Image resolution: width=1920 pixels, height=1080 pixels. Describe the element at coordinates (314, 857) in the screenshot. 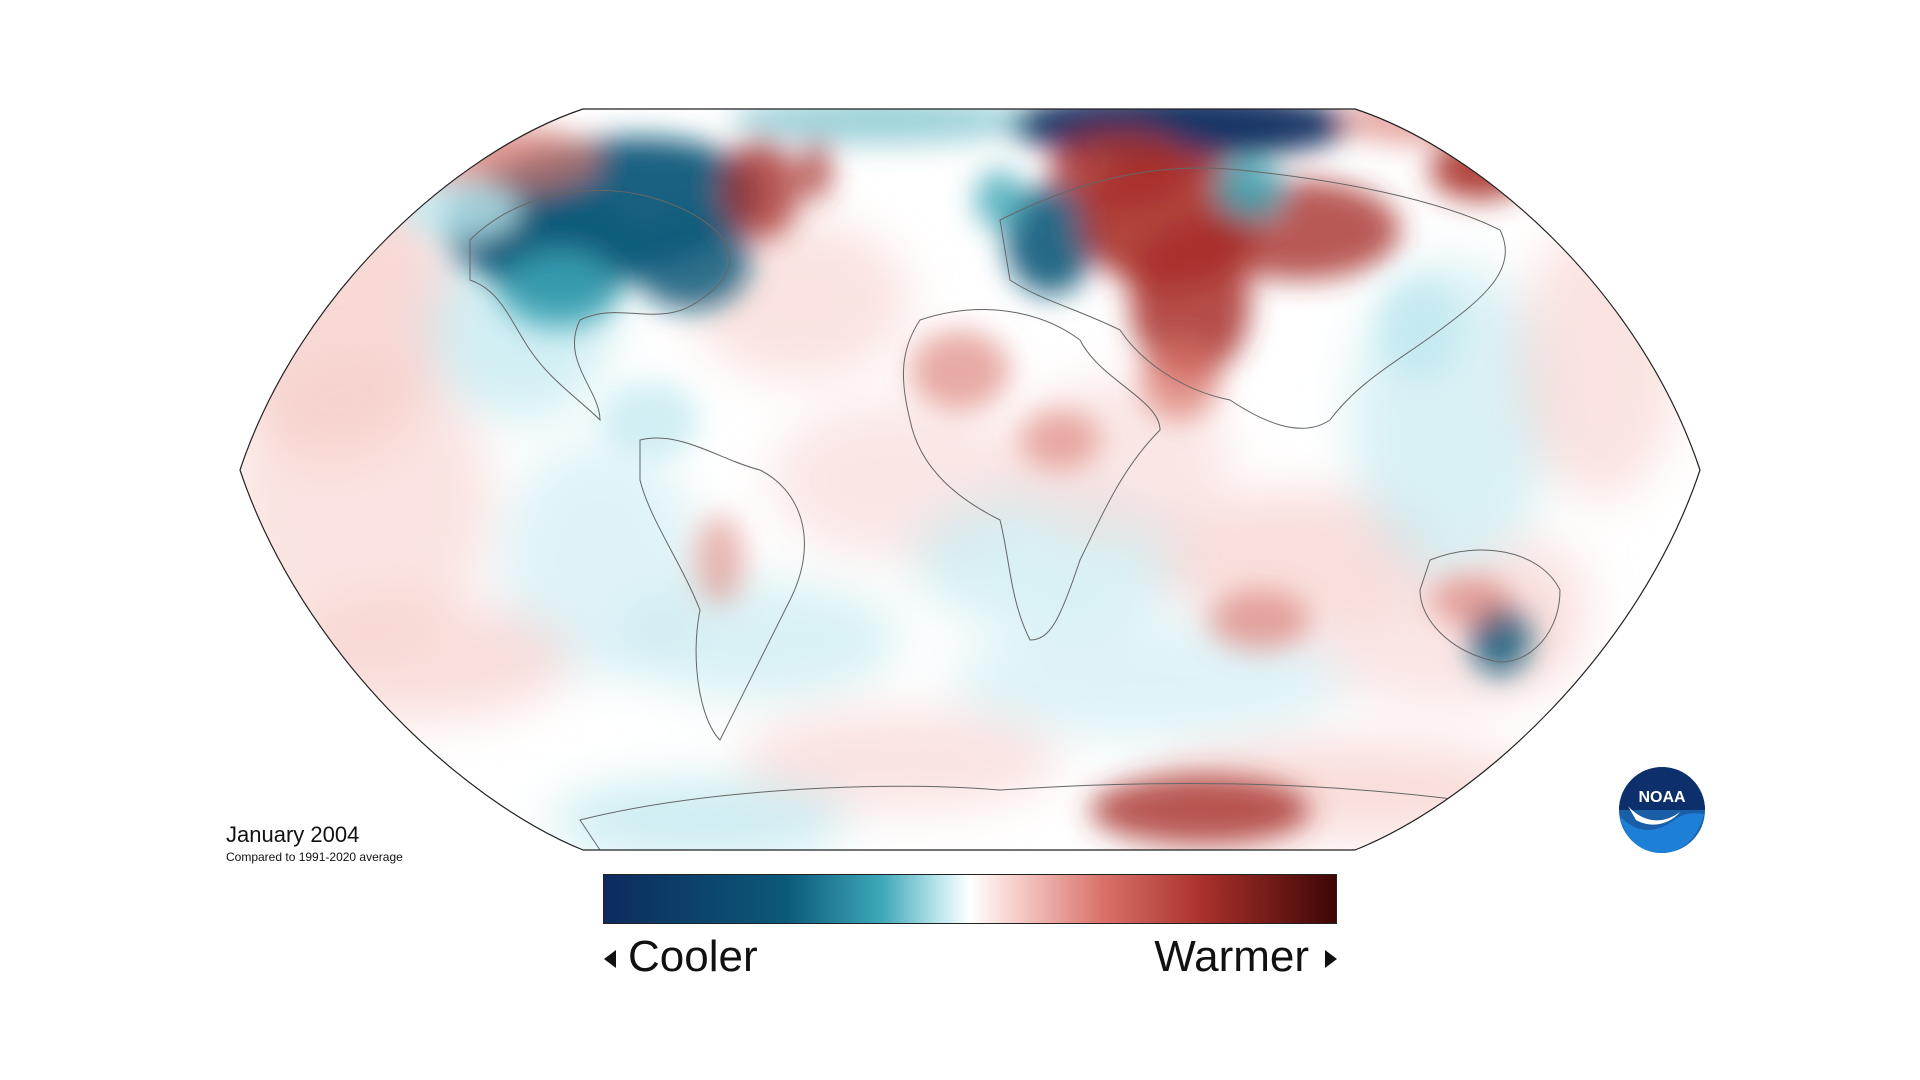

I see `baseline-label: Compared to 1991-2020 average` at that location.